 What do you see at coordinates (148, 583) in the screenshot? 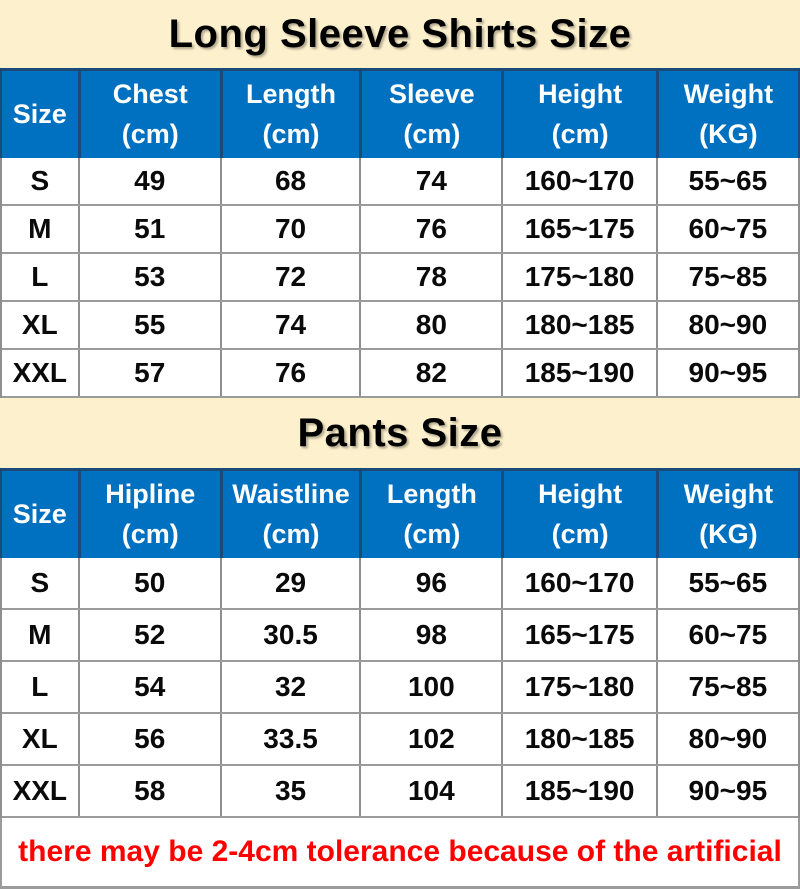
I see `table-cell: 50` at bounding box center [148, 583].